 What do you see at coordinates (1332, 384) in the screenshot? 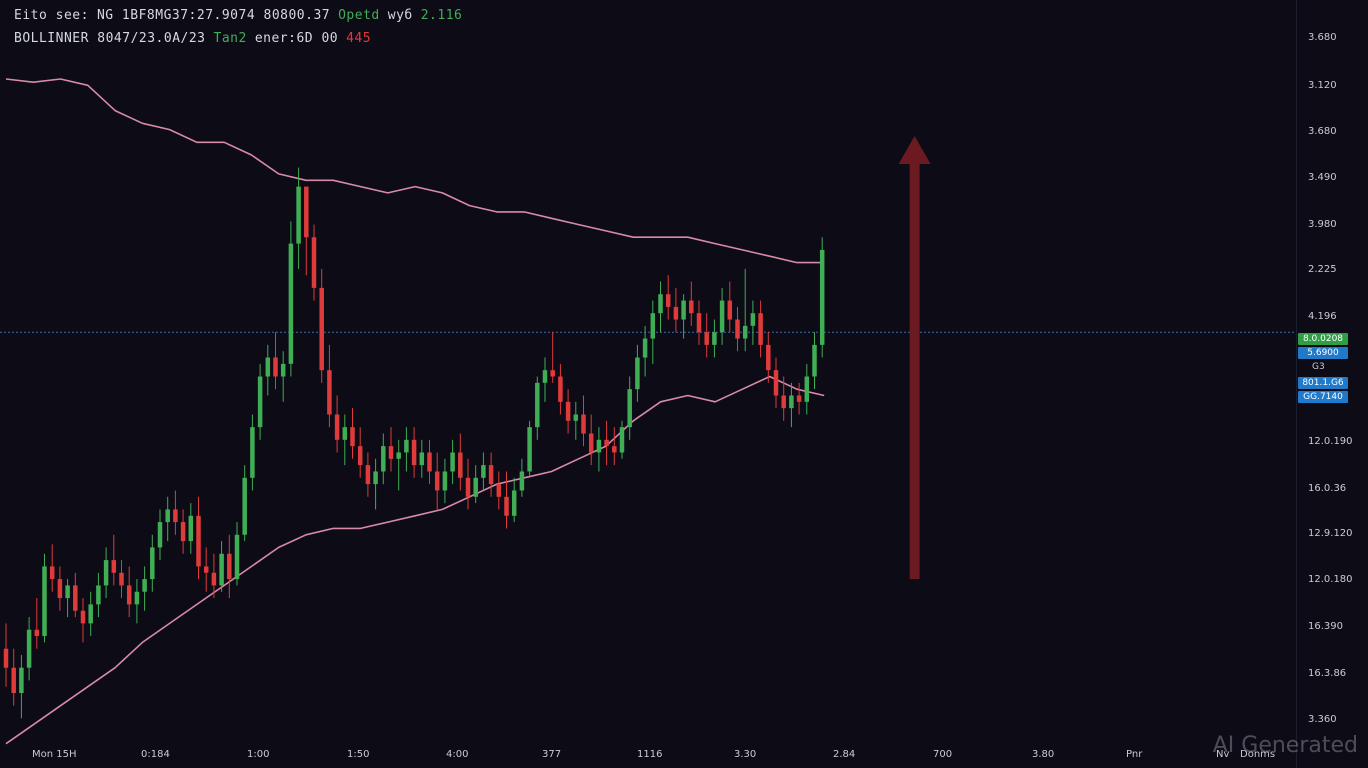
I see `price-axis` at bounding box center [1332, 384].